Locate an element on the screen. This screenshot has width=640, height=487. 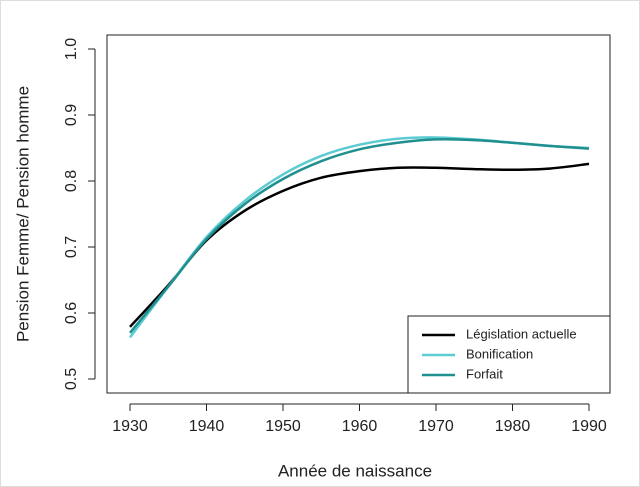
y-axis-label: Pension Femme/ Pension homme is located at coordinates (22, 214).